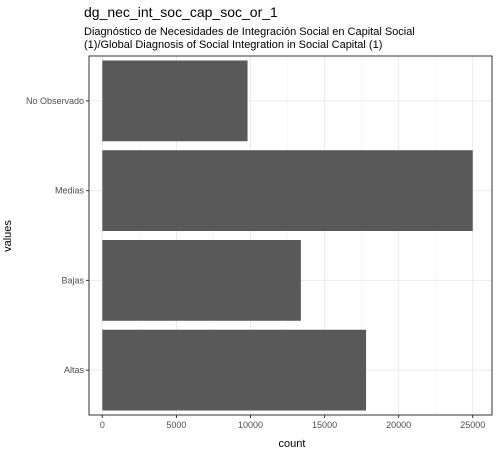 This screenshot has height=454, width=504. What do you see at coordinates (55, 101) in the screenshot?
I see `y-tick-label: No Observado` at bounding box center [55, 101].